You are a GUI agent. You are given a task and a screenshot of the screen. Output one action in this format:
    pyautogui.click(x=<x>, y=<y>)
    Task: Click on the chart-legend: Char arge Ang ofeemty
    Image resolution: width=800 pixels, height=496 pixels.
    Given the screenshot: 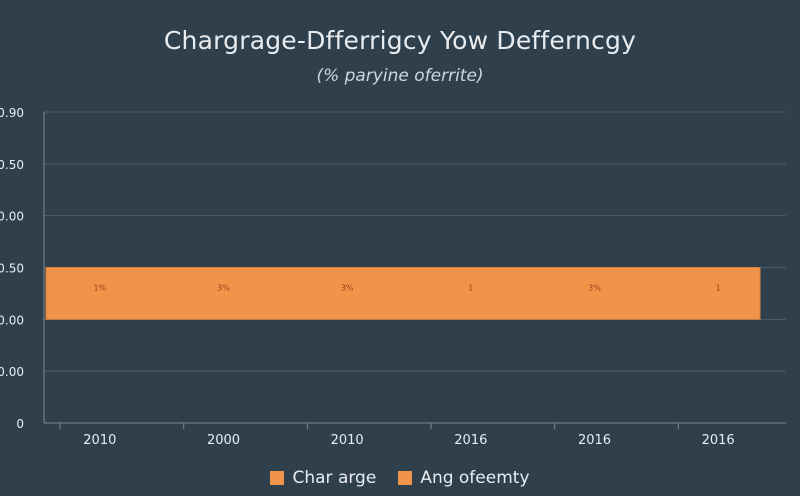 What is the action you would take?
    pyautogui.click(x=400, y=478)
    